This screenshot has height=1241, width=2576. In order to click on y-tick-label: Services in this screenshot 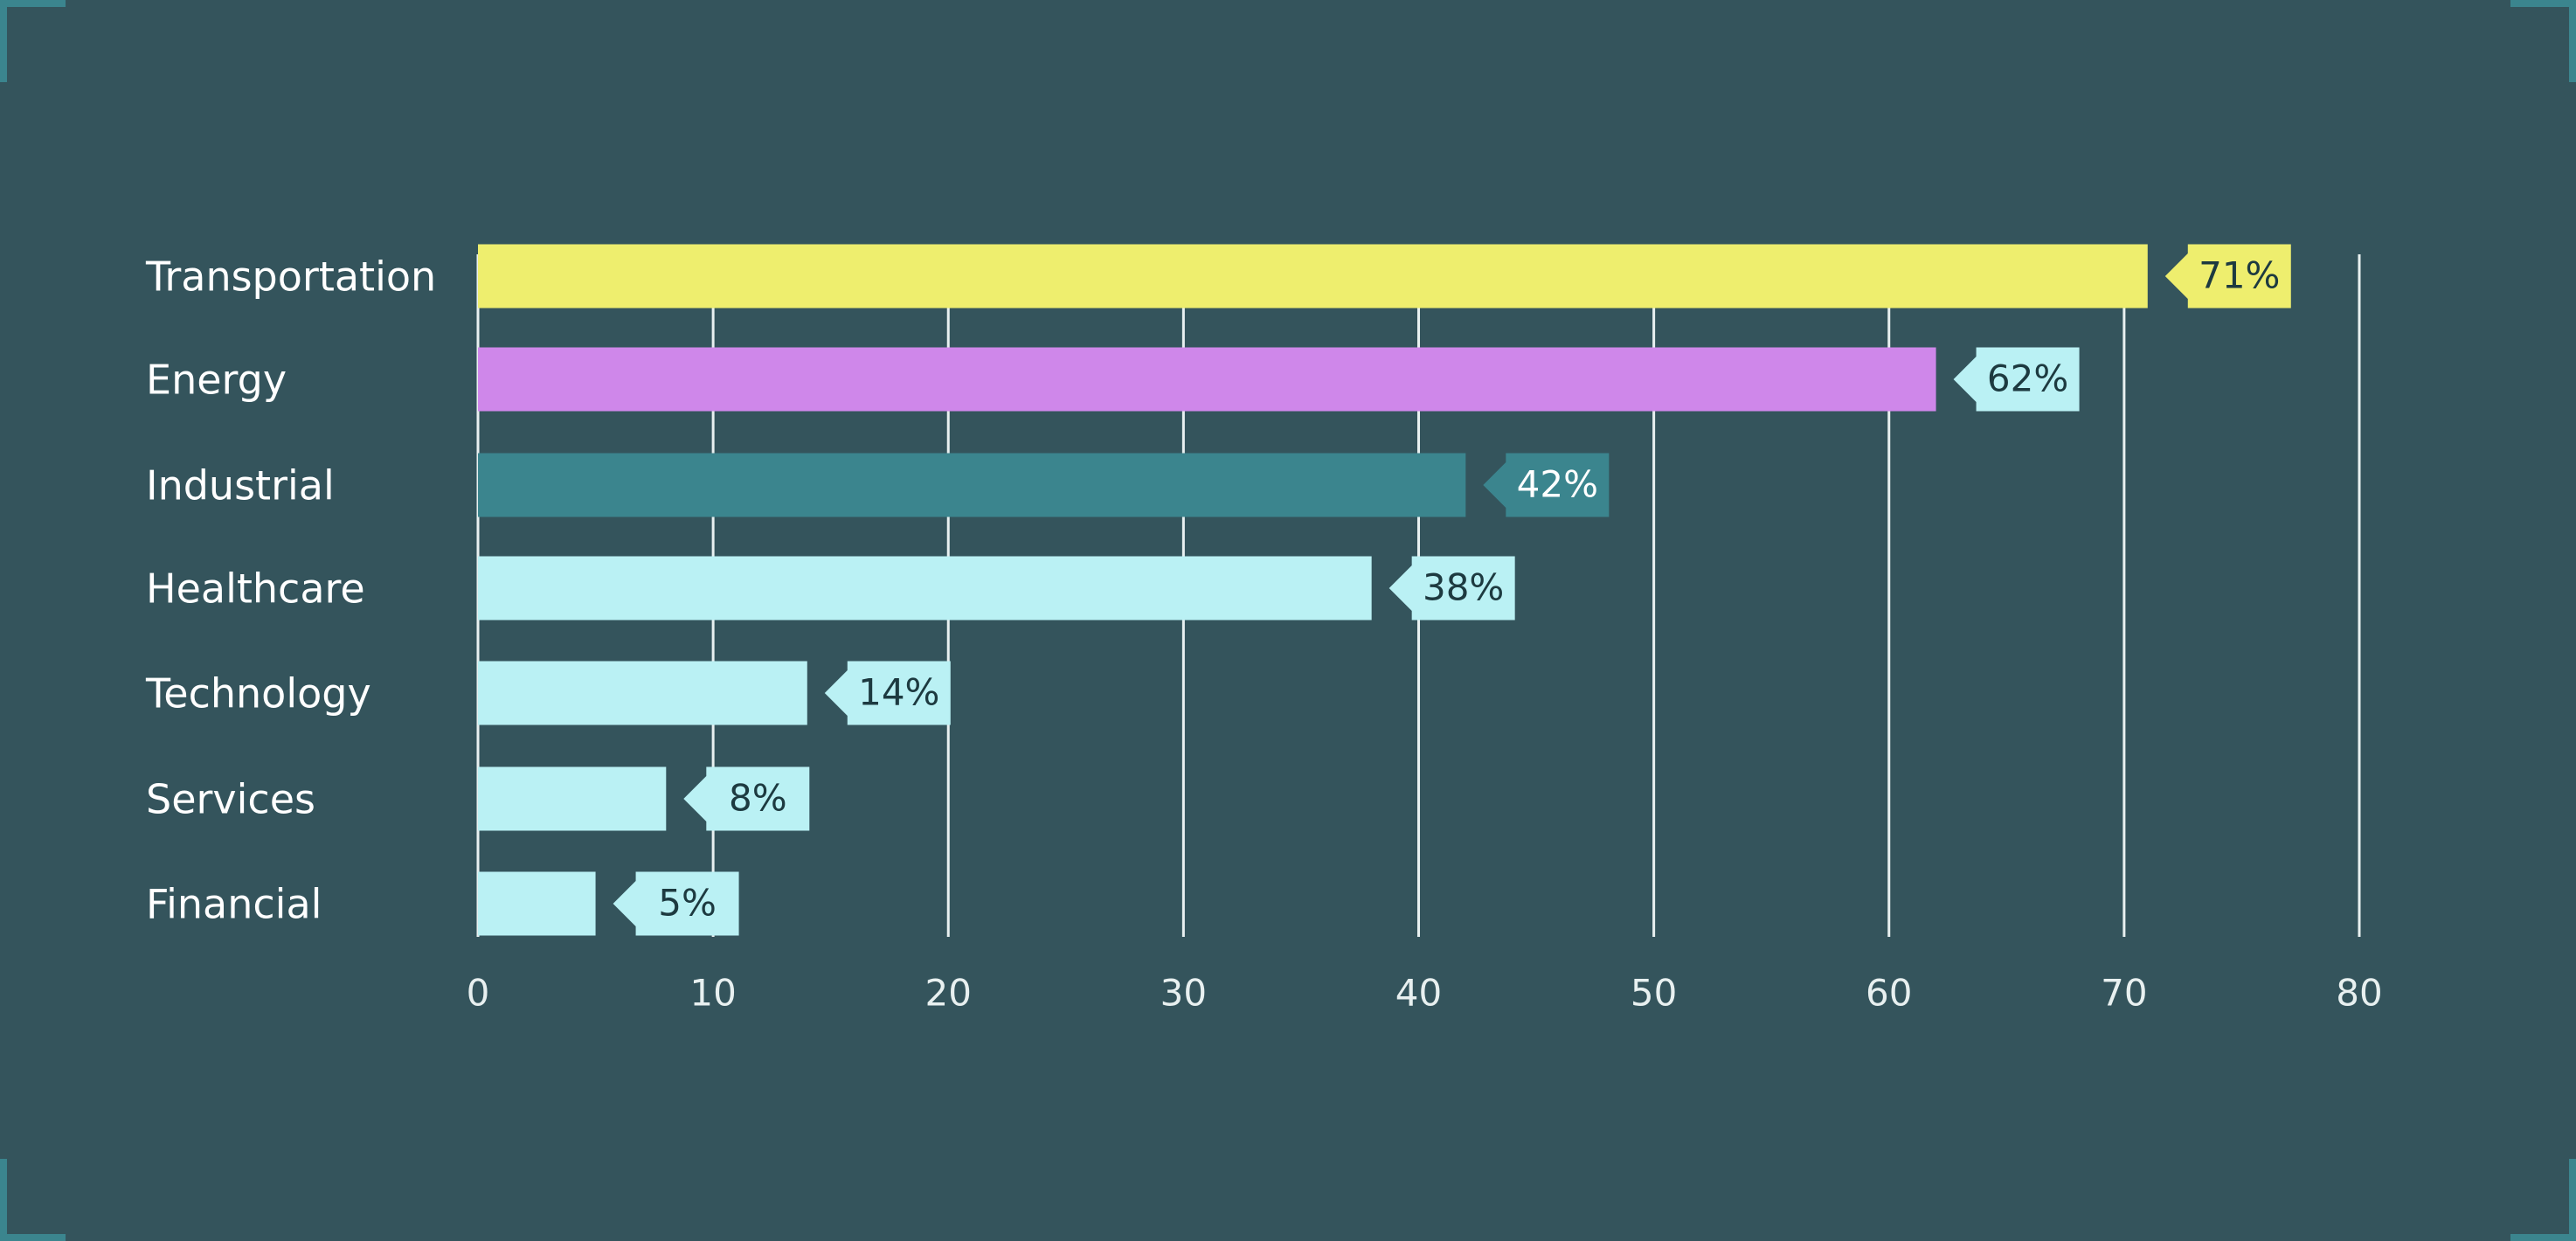, I will do `click(230, 799)`.